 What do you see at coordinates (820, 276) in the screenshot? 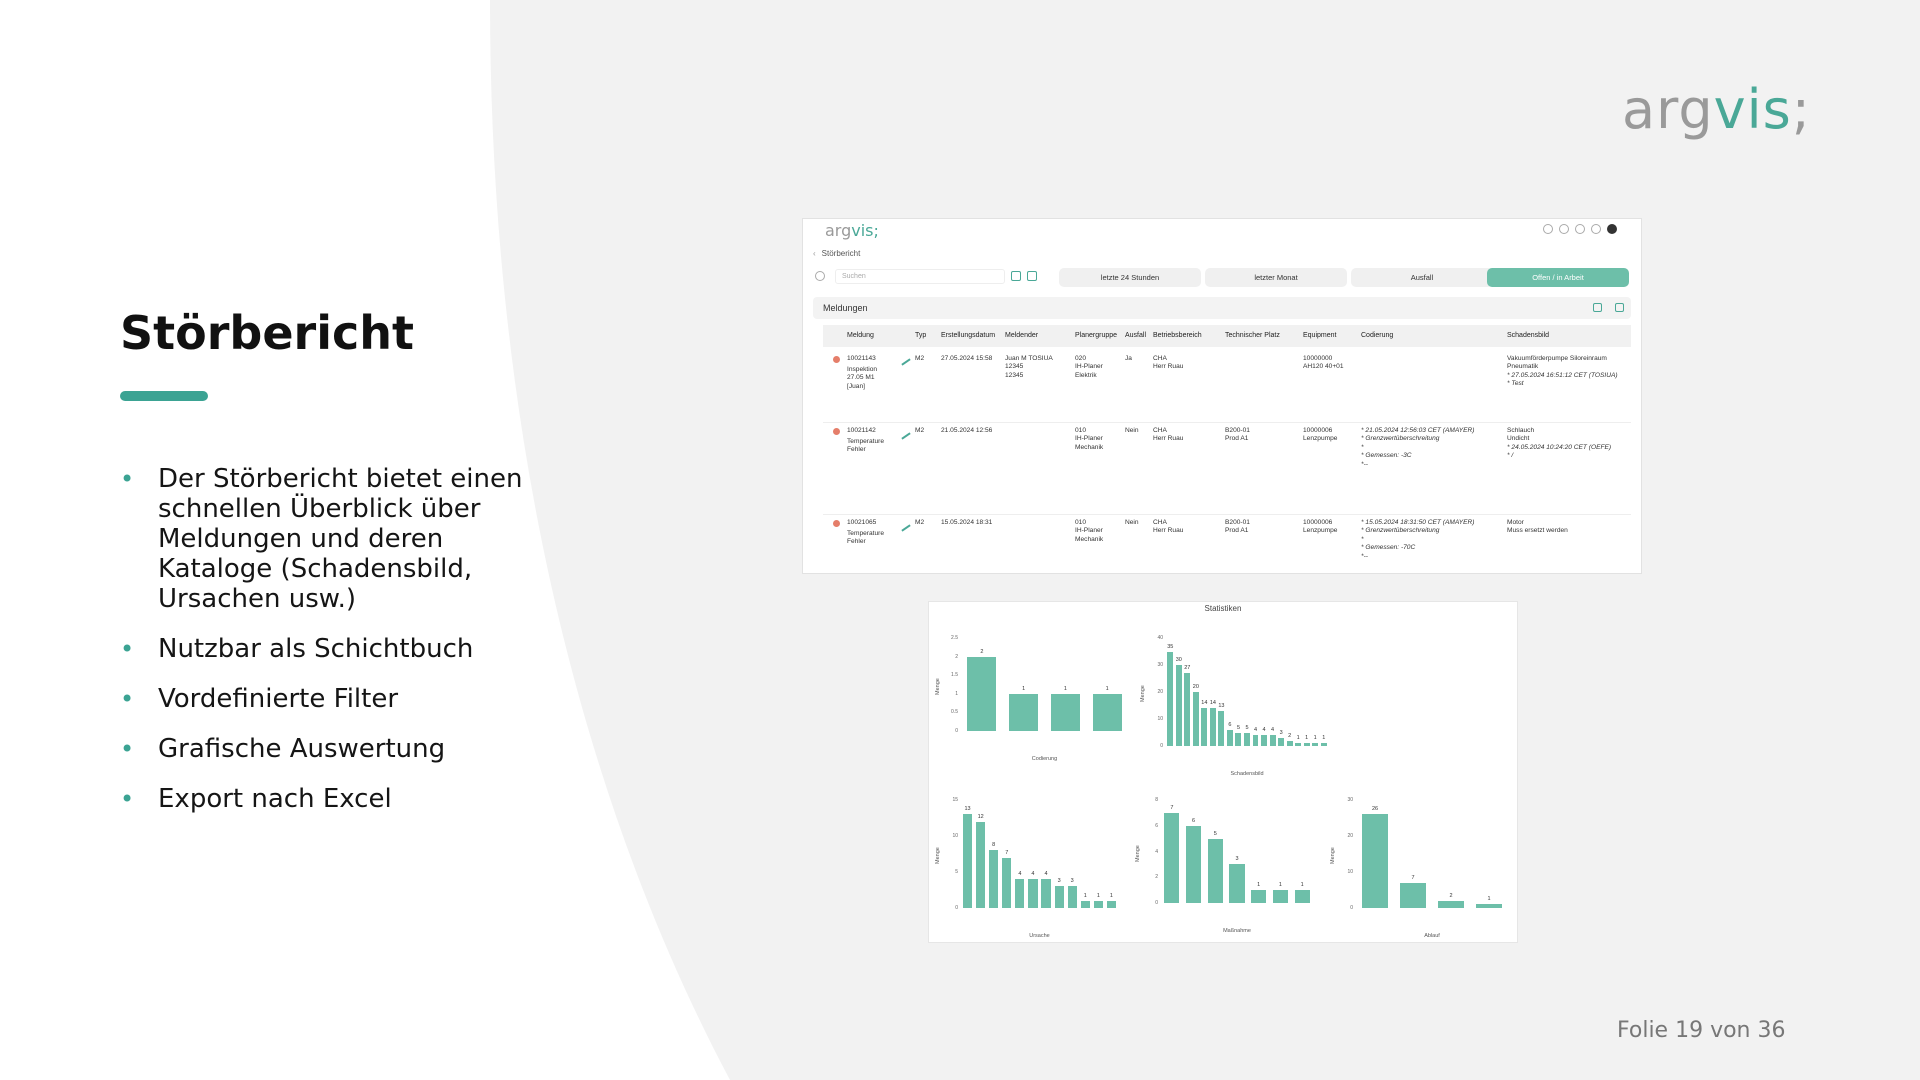
I see `refresh-icon` at bounding box center [820, 276].